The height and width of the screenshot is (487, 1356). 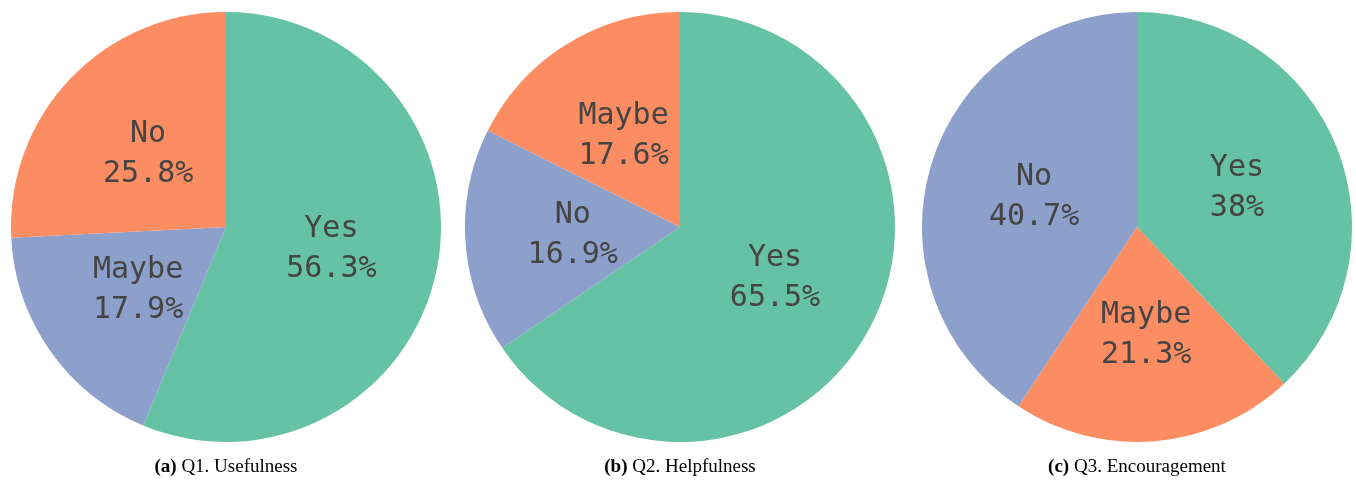 What do you see at coordinates (138, 307) in the screenshot?
I see `data-label: 17.9%` at bounding box center [138, 307].